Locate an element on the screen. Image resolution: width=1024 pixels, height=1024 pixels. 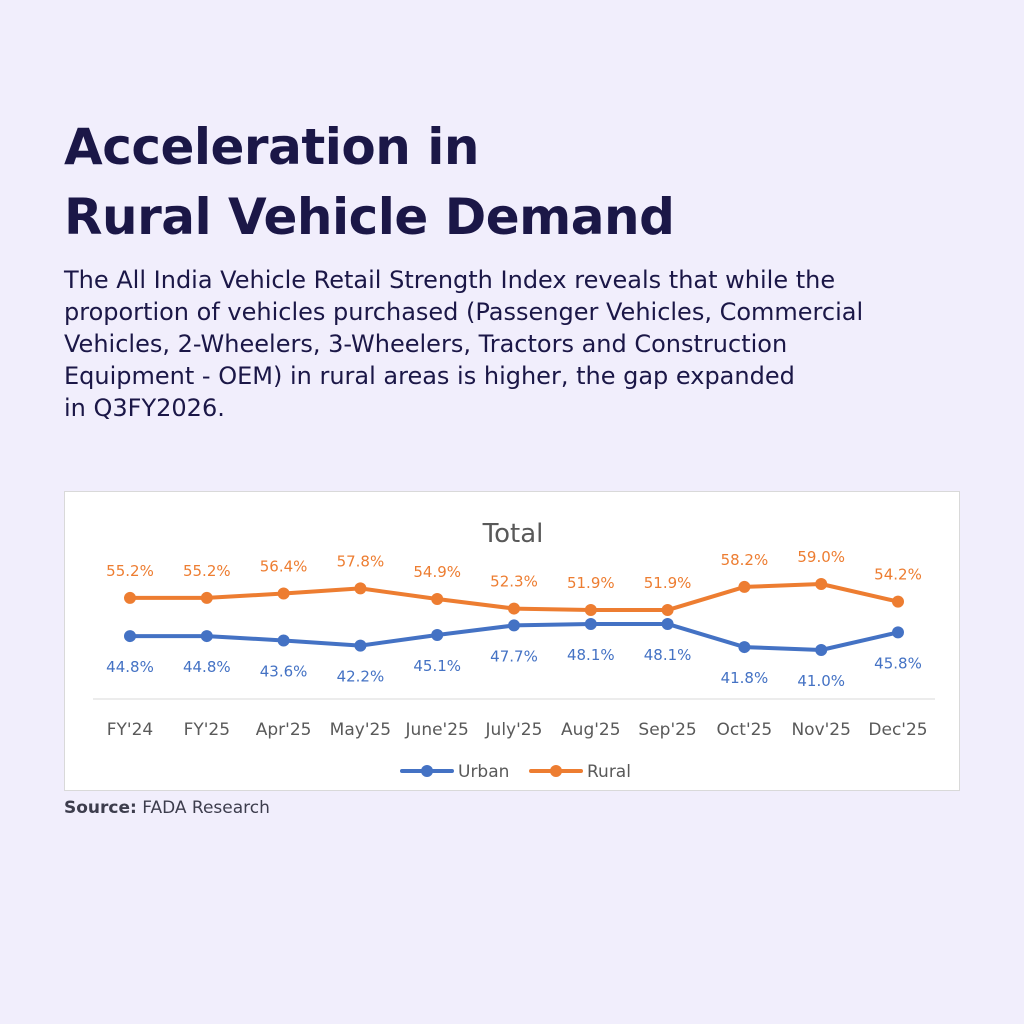
data-label-rural: 57.8% is located at coordinates (361, 561).